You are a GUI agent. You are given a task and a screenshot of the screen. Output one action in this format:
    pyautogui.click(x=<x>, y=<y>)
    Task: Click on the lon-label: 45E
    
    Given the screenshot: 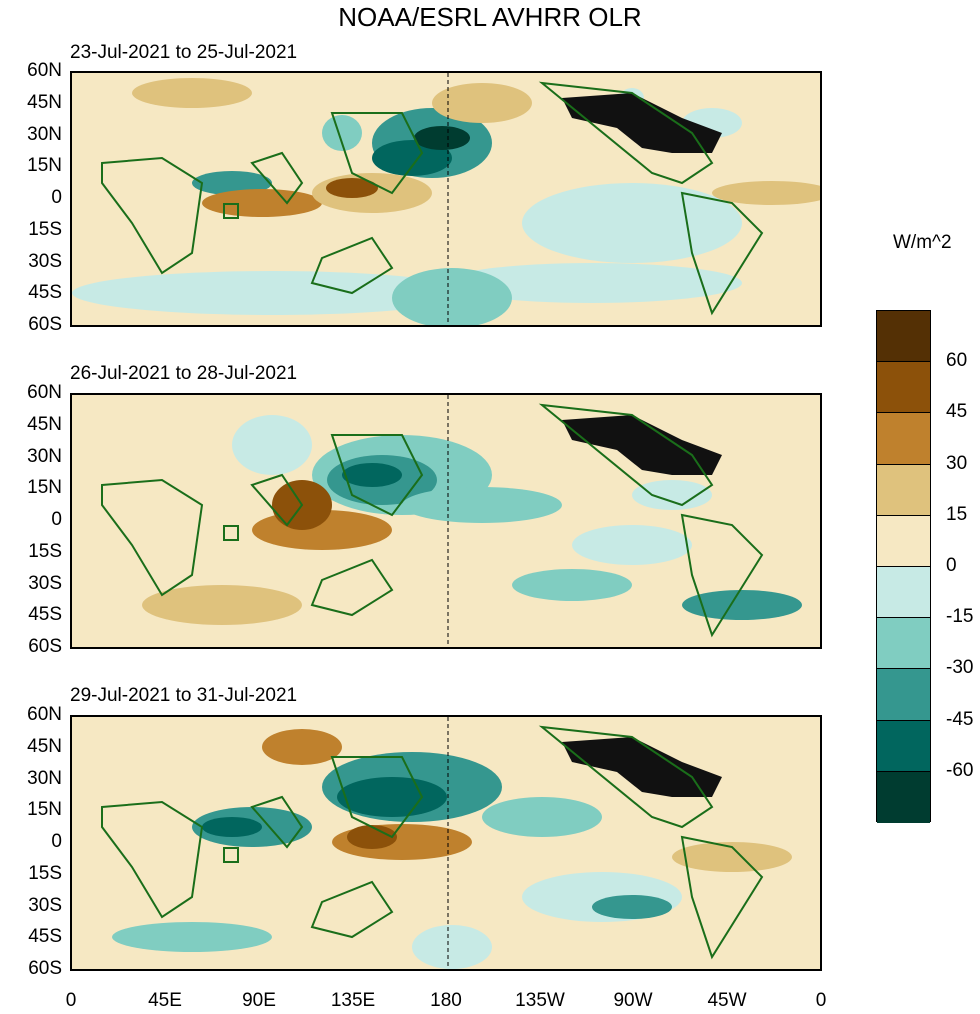 What is the action you would take?
    pyautogui.click(x=165, y=1000)
    